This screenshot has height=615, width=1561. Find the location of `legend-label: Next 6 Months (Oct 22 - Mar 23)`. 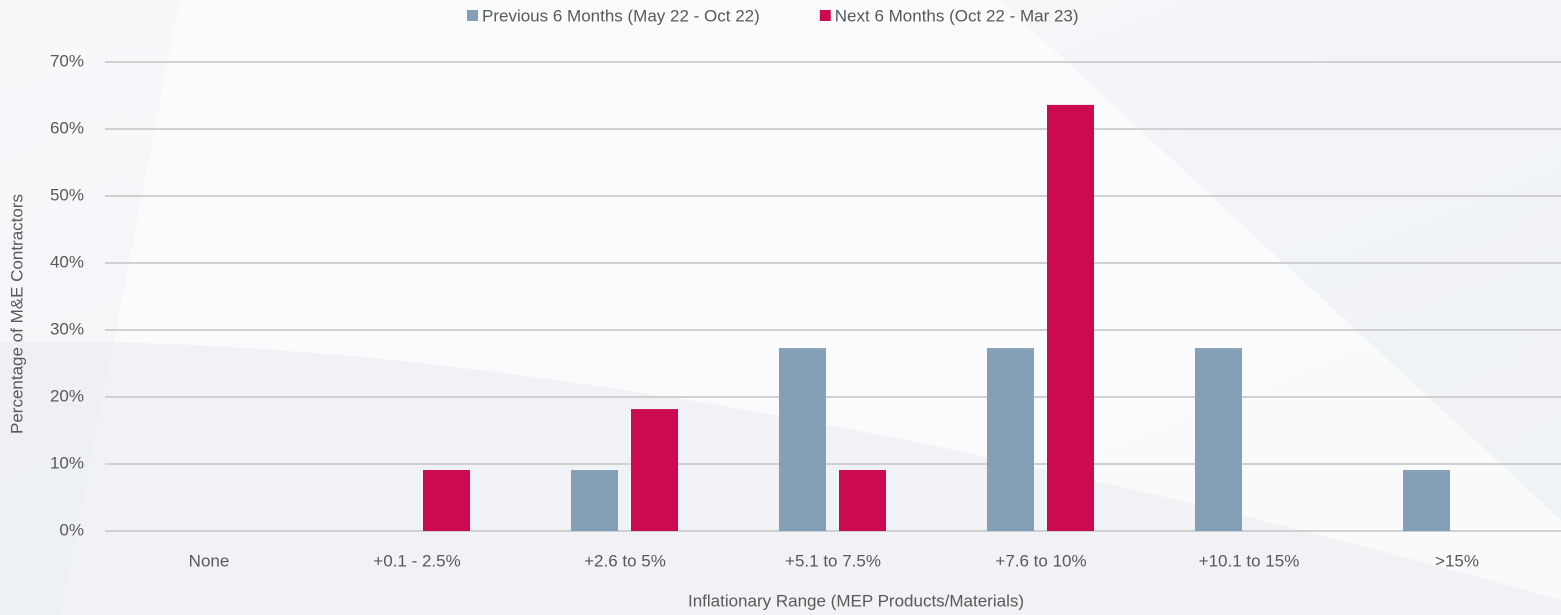

legend-label: Next 6 Months (Oct 22 - Mar 23) is located at coordinates (957, 15).